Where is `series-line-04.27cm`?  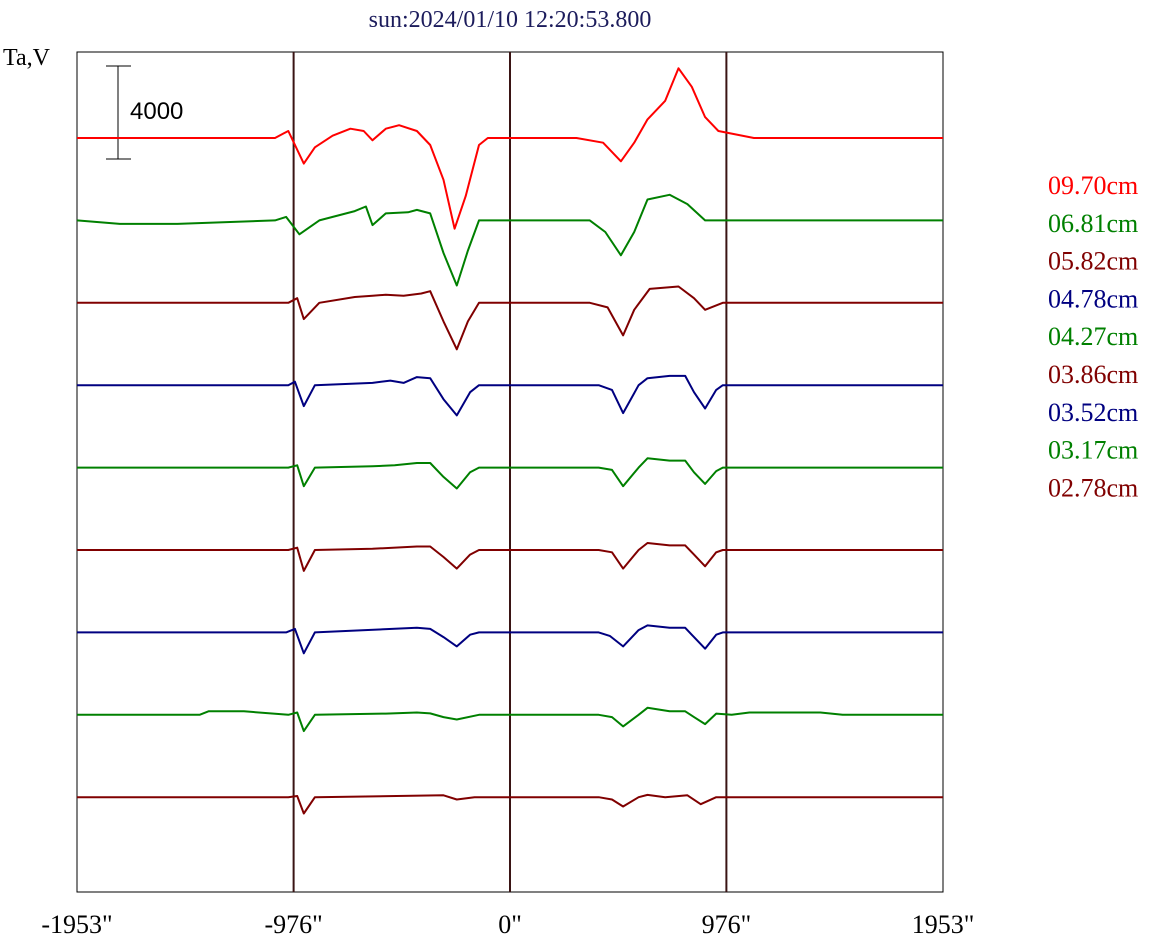 series-line-04.27cm is located at coordinates (510, 473).